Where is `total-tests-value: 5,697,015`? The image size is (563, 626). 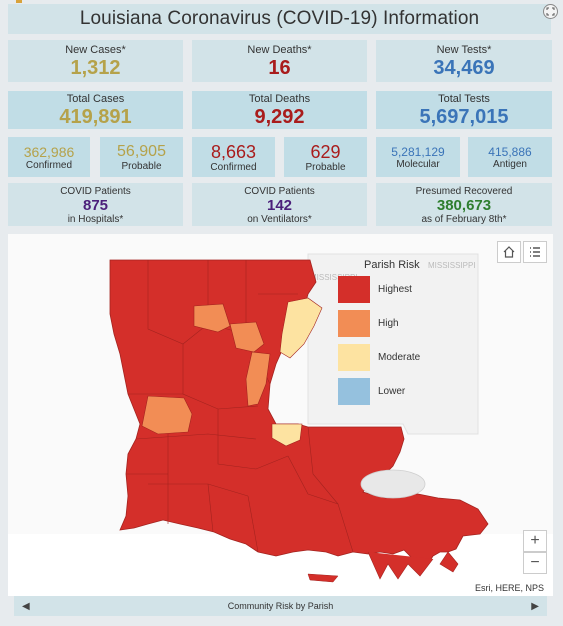 total-tests-value: 5,697,015 is located at coordinates (464, 117).